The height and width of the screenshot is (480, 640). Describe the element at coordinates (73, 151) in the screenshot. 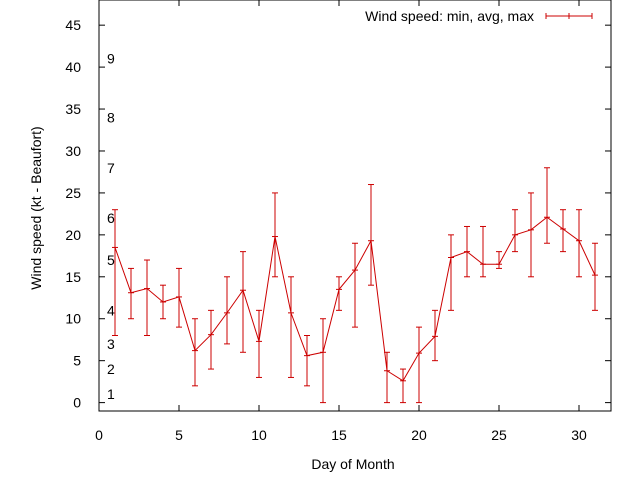

I see `y-tick-label: 30` at that location.